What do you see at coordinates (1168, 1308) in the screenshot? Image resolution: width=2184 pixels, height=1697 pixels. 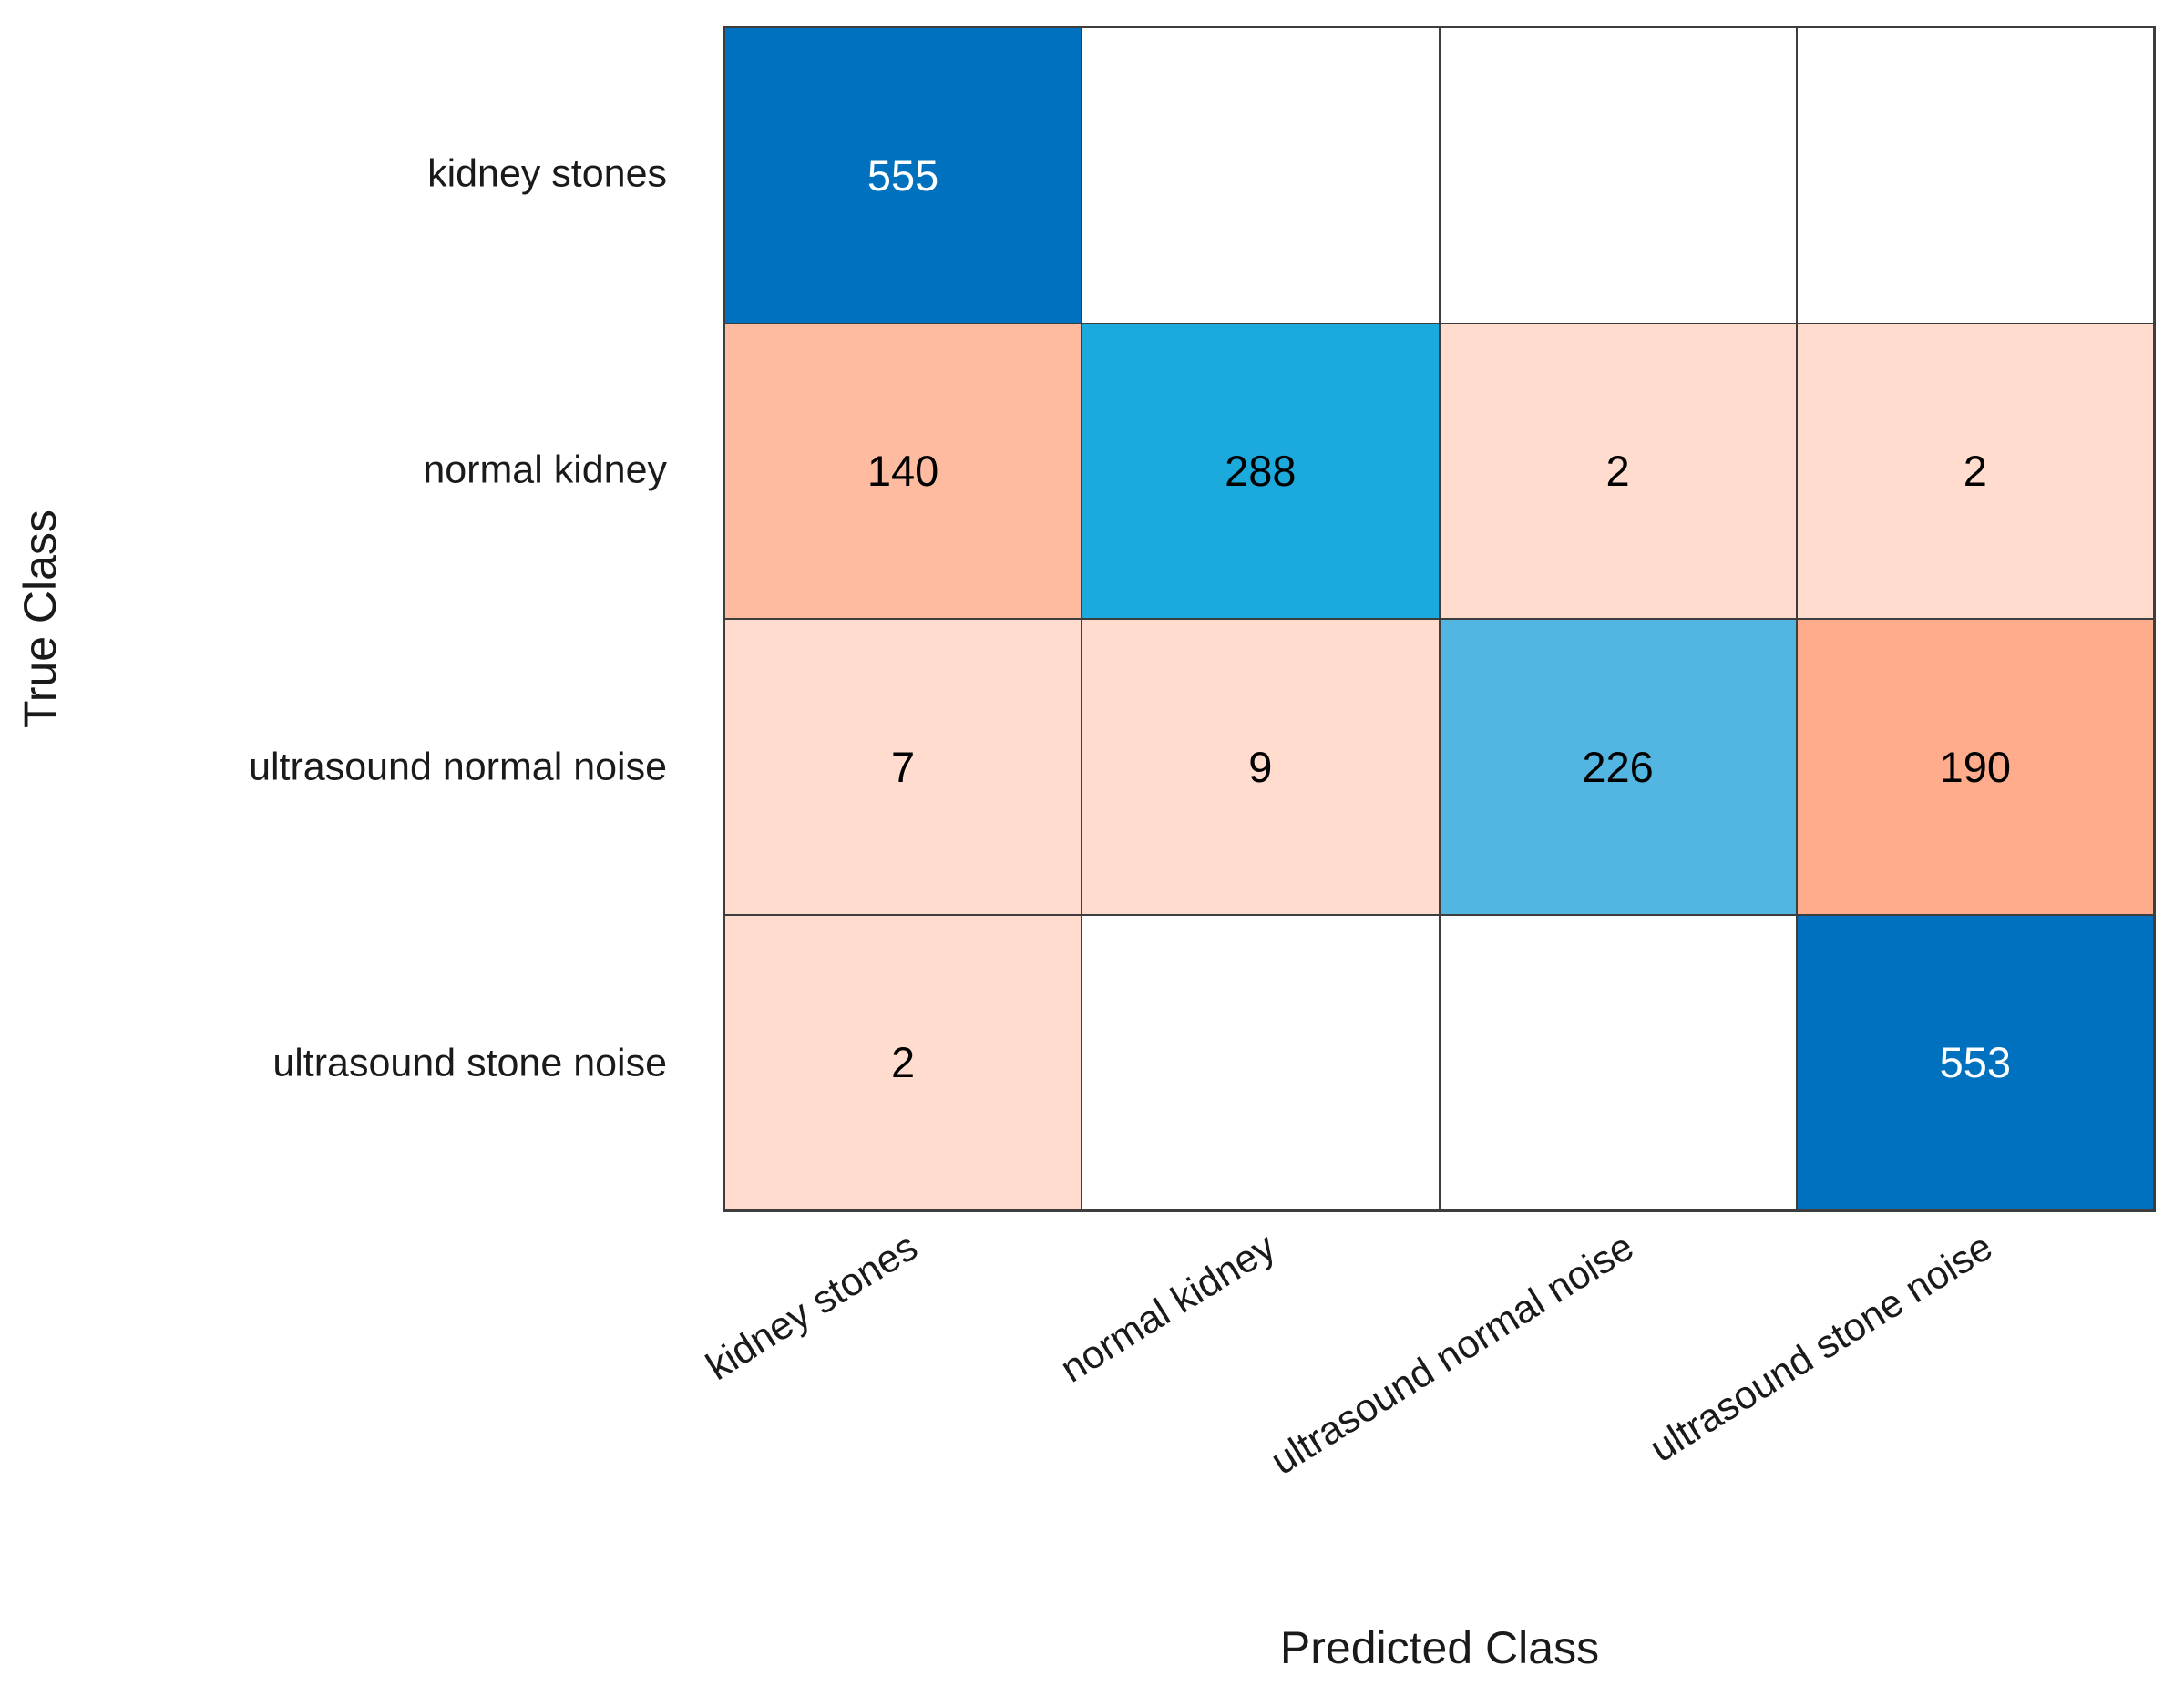 I see `x-tick-label-1: normal kidney` at bounding box center [1168, 1308].